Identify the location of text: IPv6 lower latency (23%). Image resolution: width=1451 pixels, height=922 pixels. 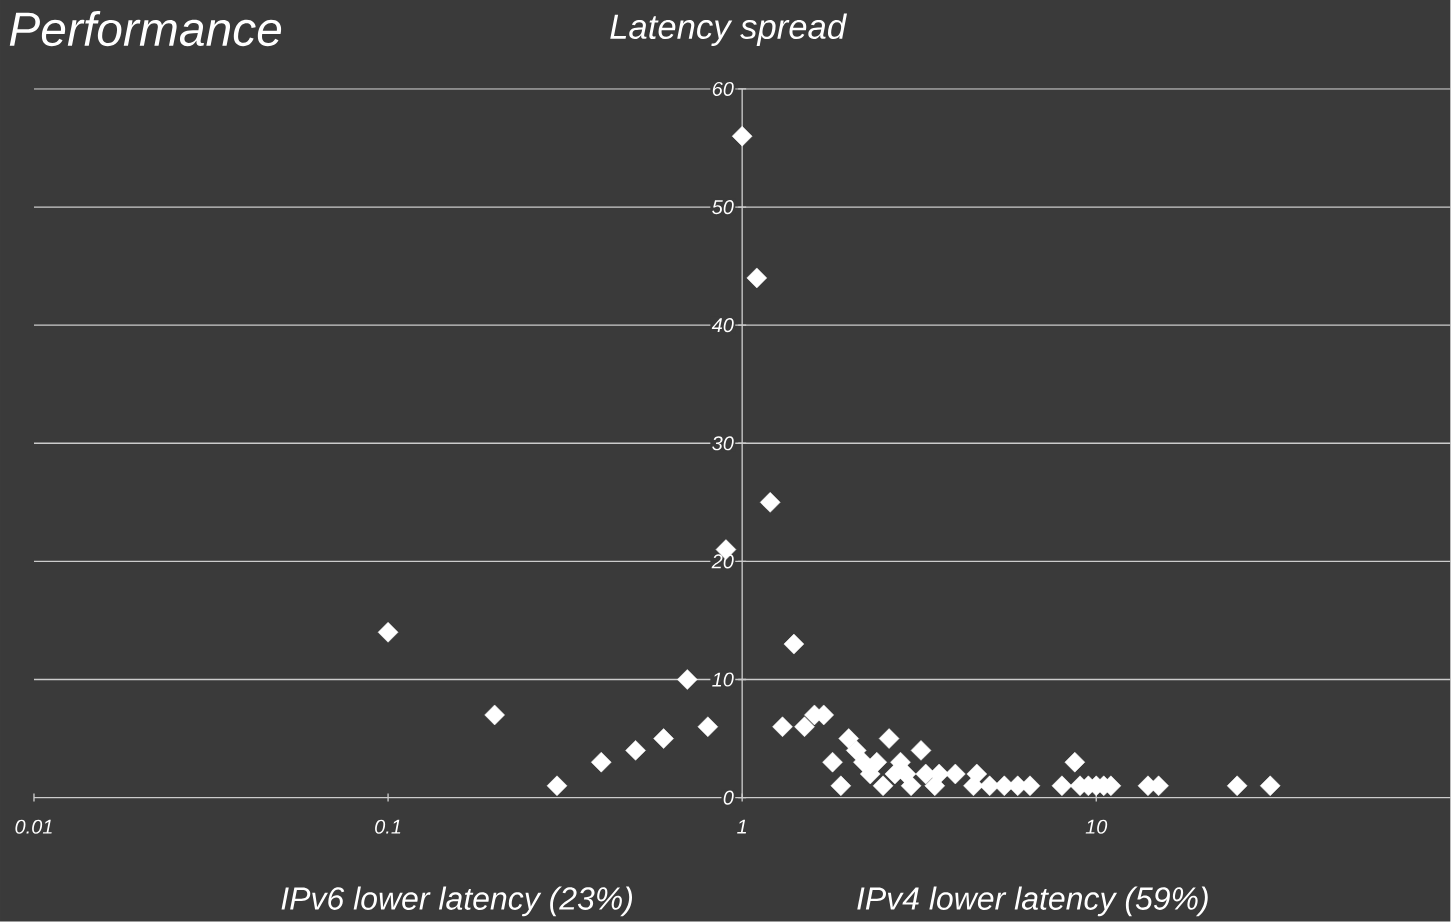
(457, 901).